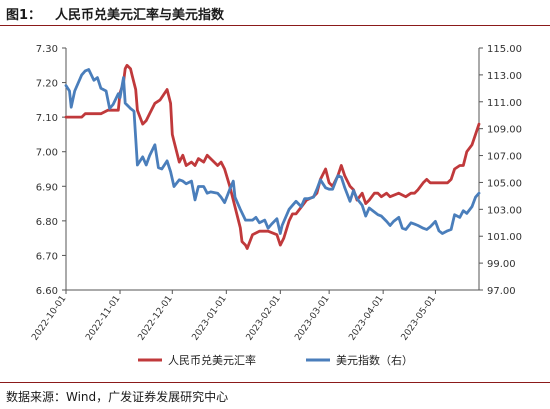 The height and width of the screenshot is (409, 550). Describe the element at coordinates (47, 187) in the screenshot. I see `left-tick-label: 6.90` at that location.